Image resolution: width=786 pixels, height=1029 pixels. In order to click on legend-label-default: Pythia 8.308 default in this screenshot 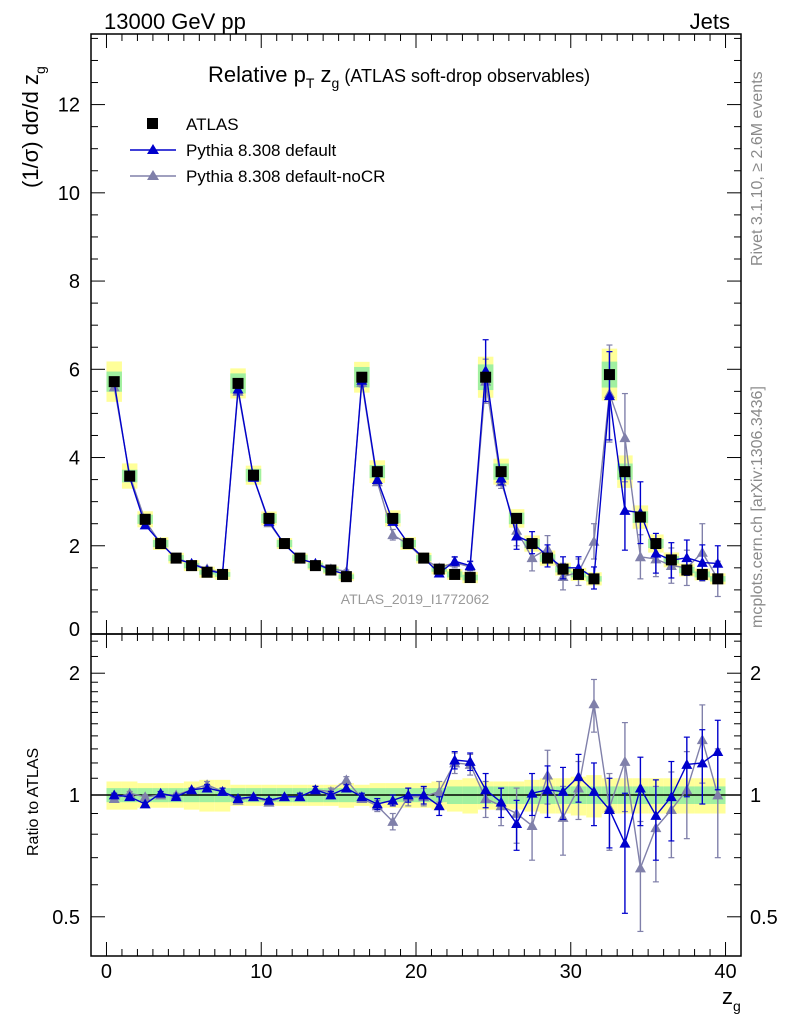, I will do `click(261, 150)`.